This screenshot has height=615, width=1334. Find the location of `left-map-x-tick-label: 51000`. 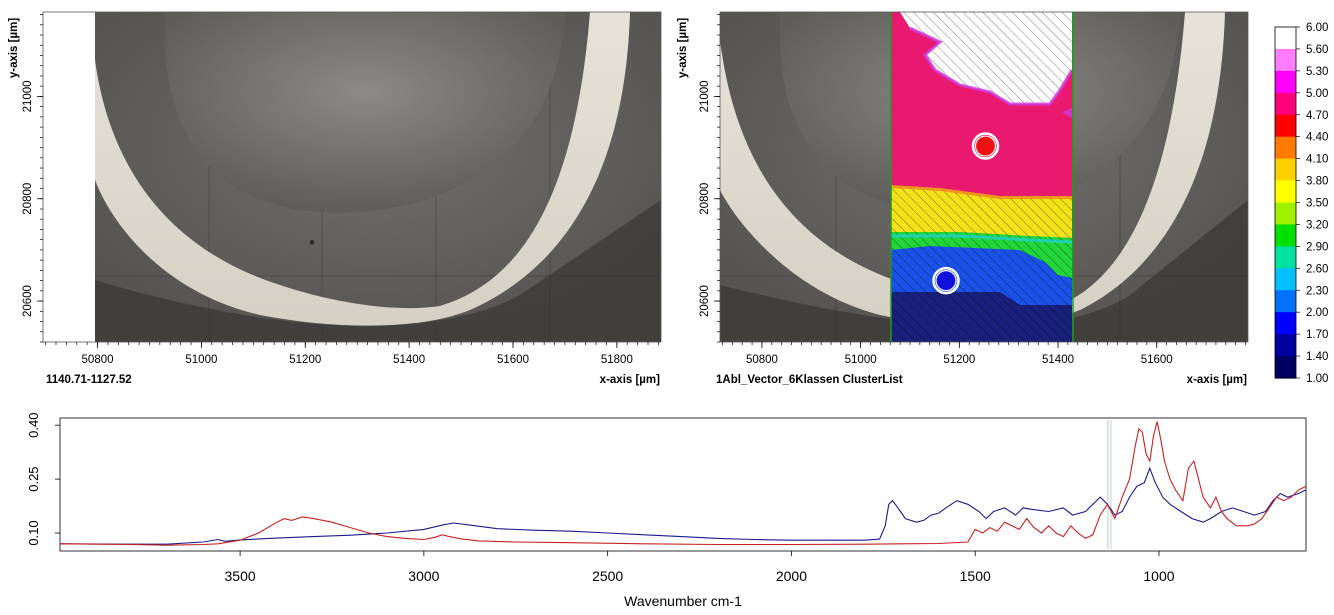

left-map-x-tick-label: 51000 is located at coordinates (201, 360).